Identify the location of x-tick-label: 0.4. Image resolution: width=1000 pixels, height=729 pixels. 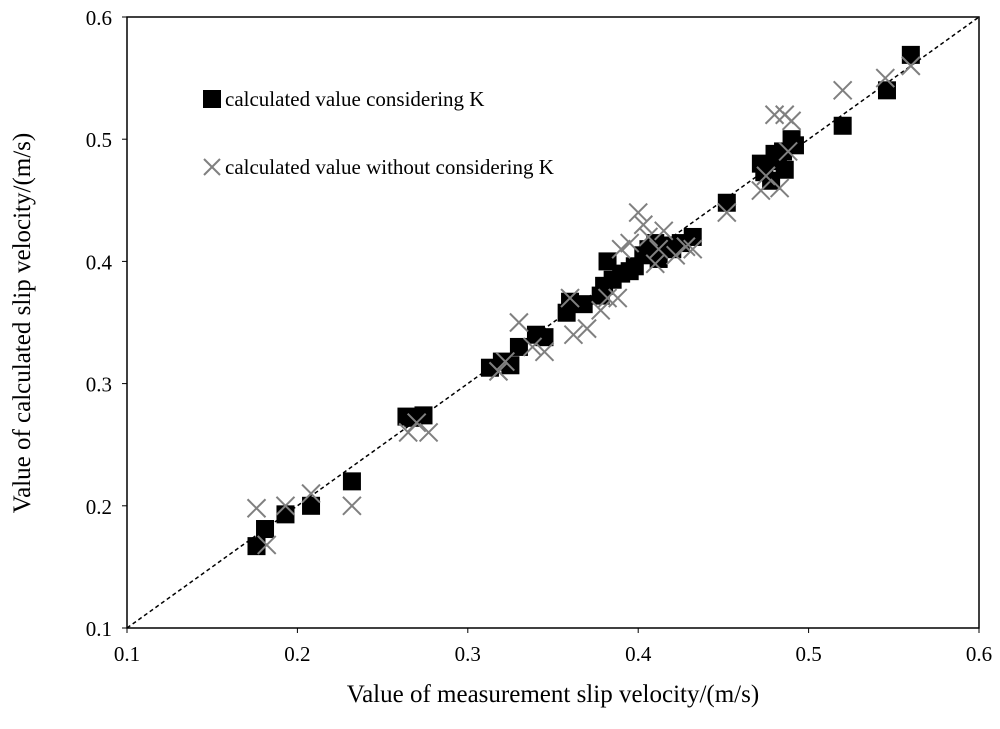
(638, 654).